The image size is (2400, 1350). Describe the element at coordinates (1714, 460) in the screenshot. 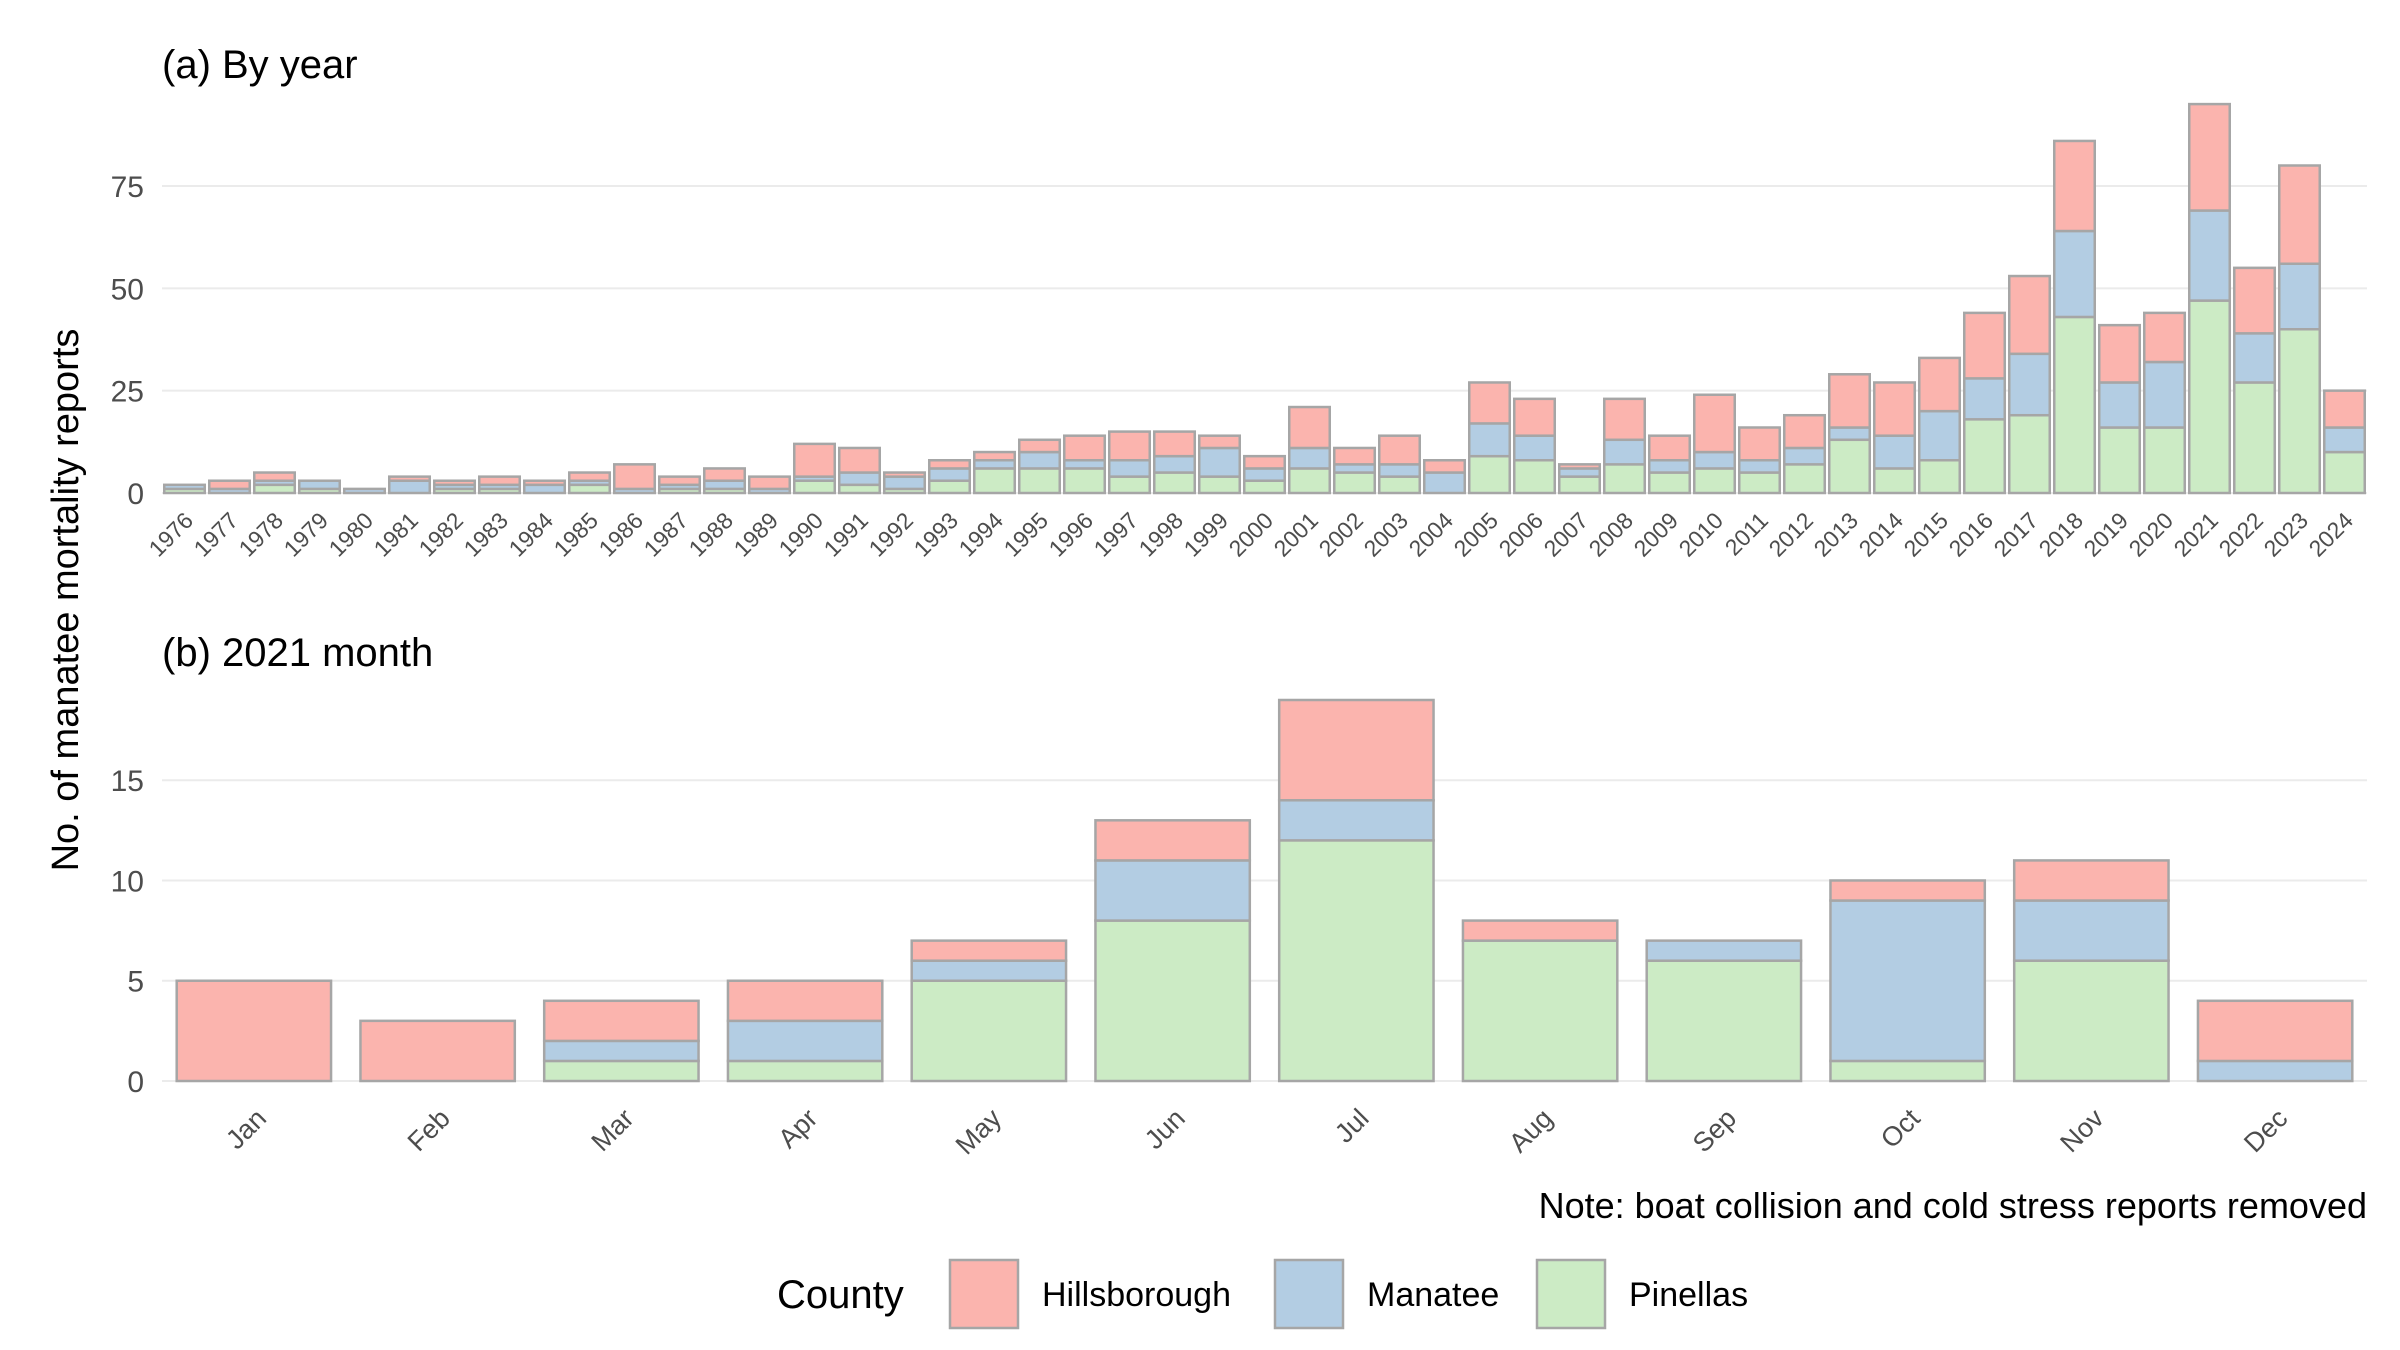

I see `bar-2010-manatee` at that location.